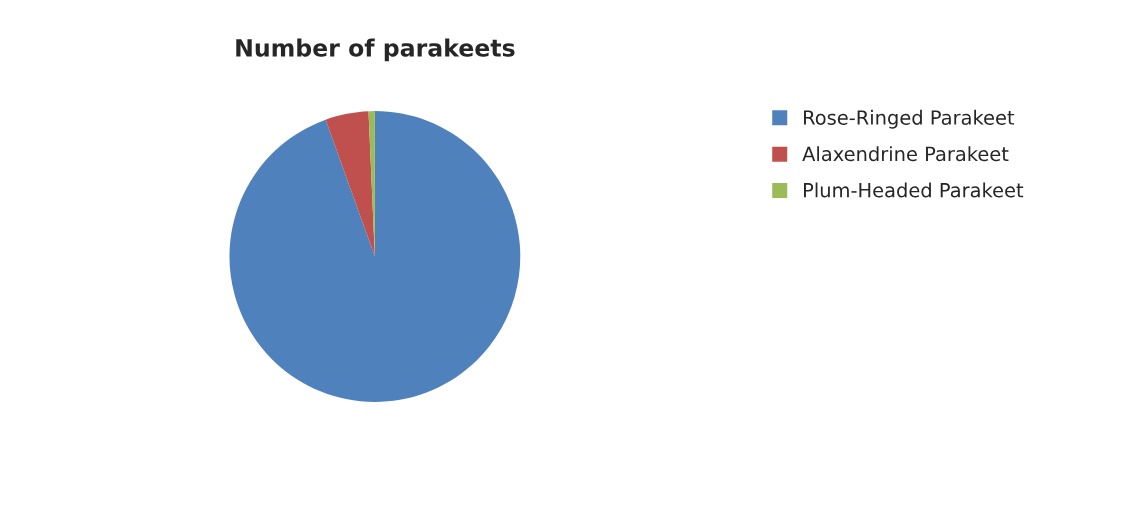  What do you see at coordinates (905, 154) in the screenshot?
I see `legend-label: Alaxendrine Parakeet` at bounding box center [905, 154].